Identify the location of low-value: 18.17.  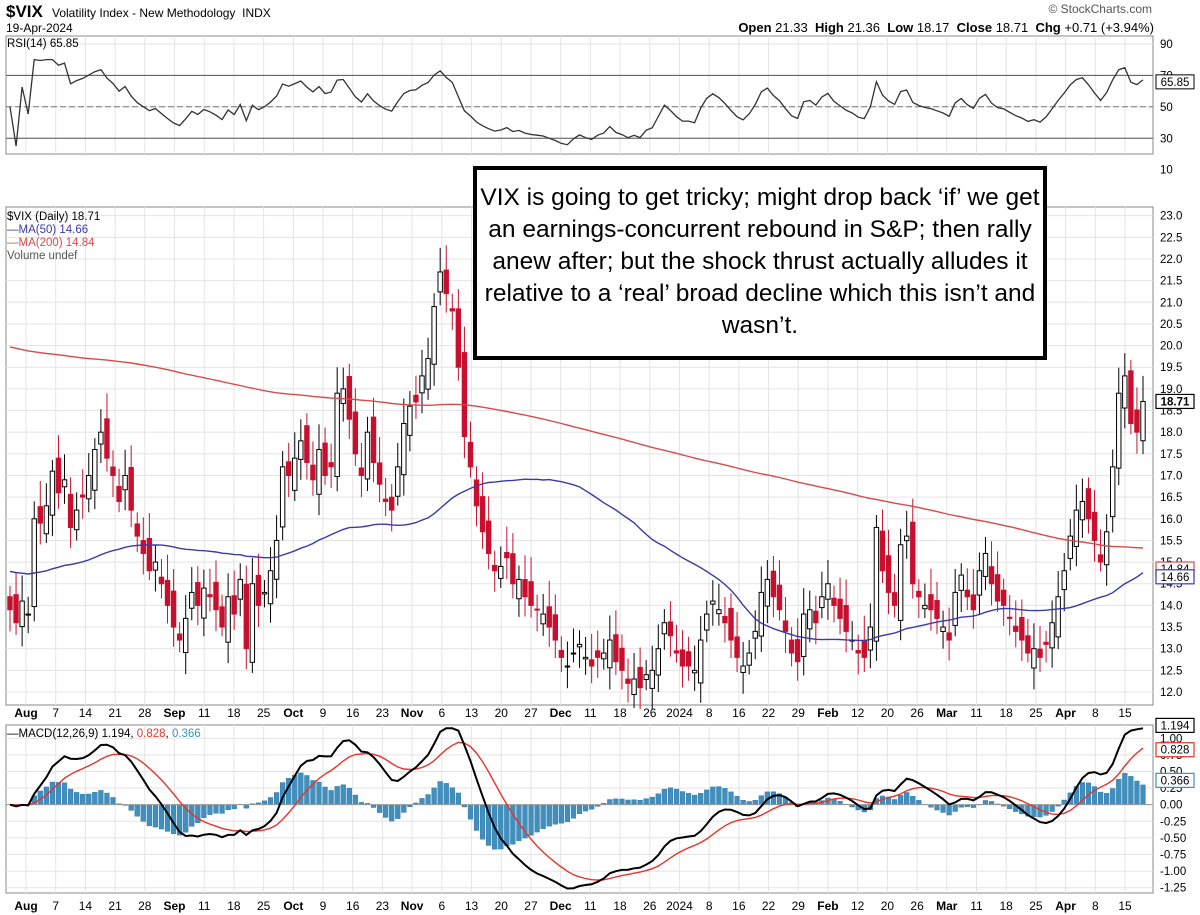
(933, 27).